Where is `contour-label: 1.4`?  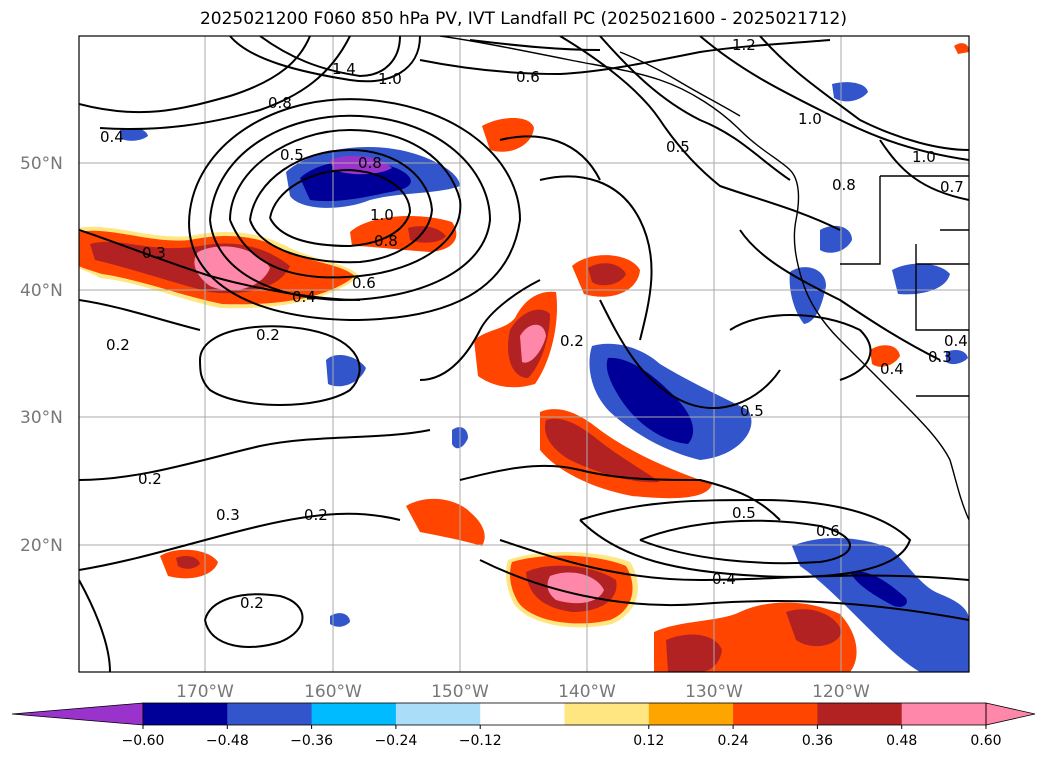
contour-label: 1.4 is located at coordinates (344, 69).